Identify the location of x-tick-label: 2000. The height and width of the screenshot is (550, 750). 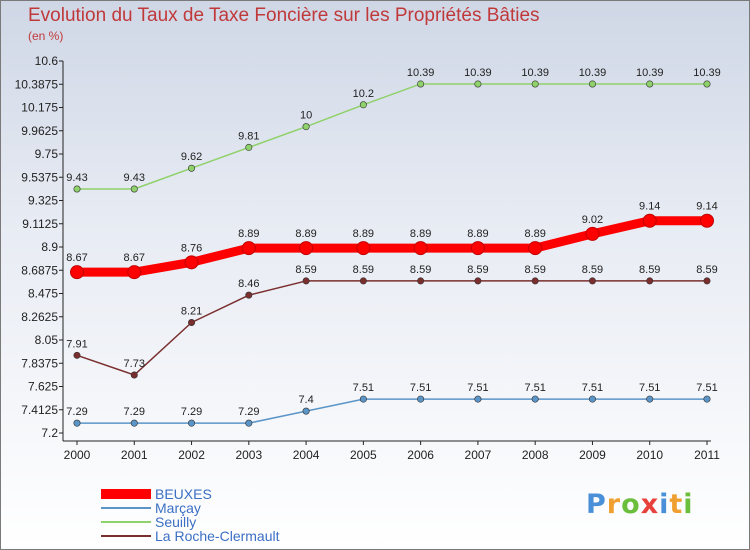
(77, 455).